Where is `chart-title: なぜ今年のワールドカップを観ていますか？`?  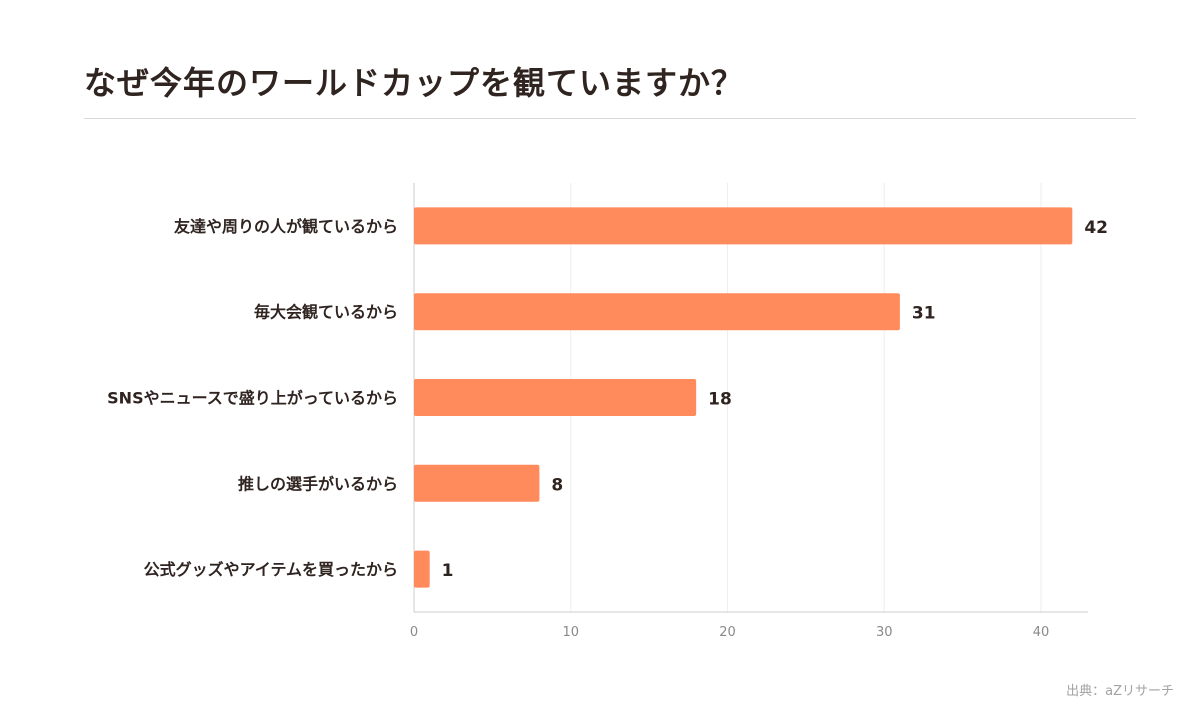
chart-title: なぜ今年のワールドカップを観ていますか？ is located at coordinates (414, 83).